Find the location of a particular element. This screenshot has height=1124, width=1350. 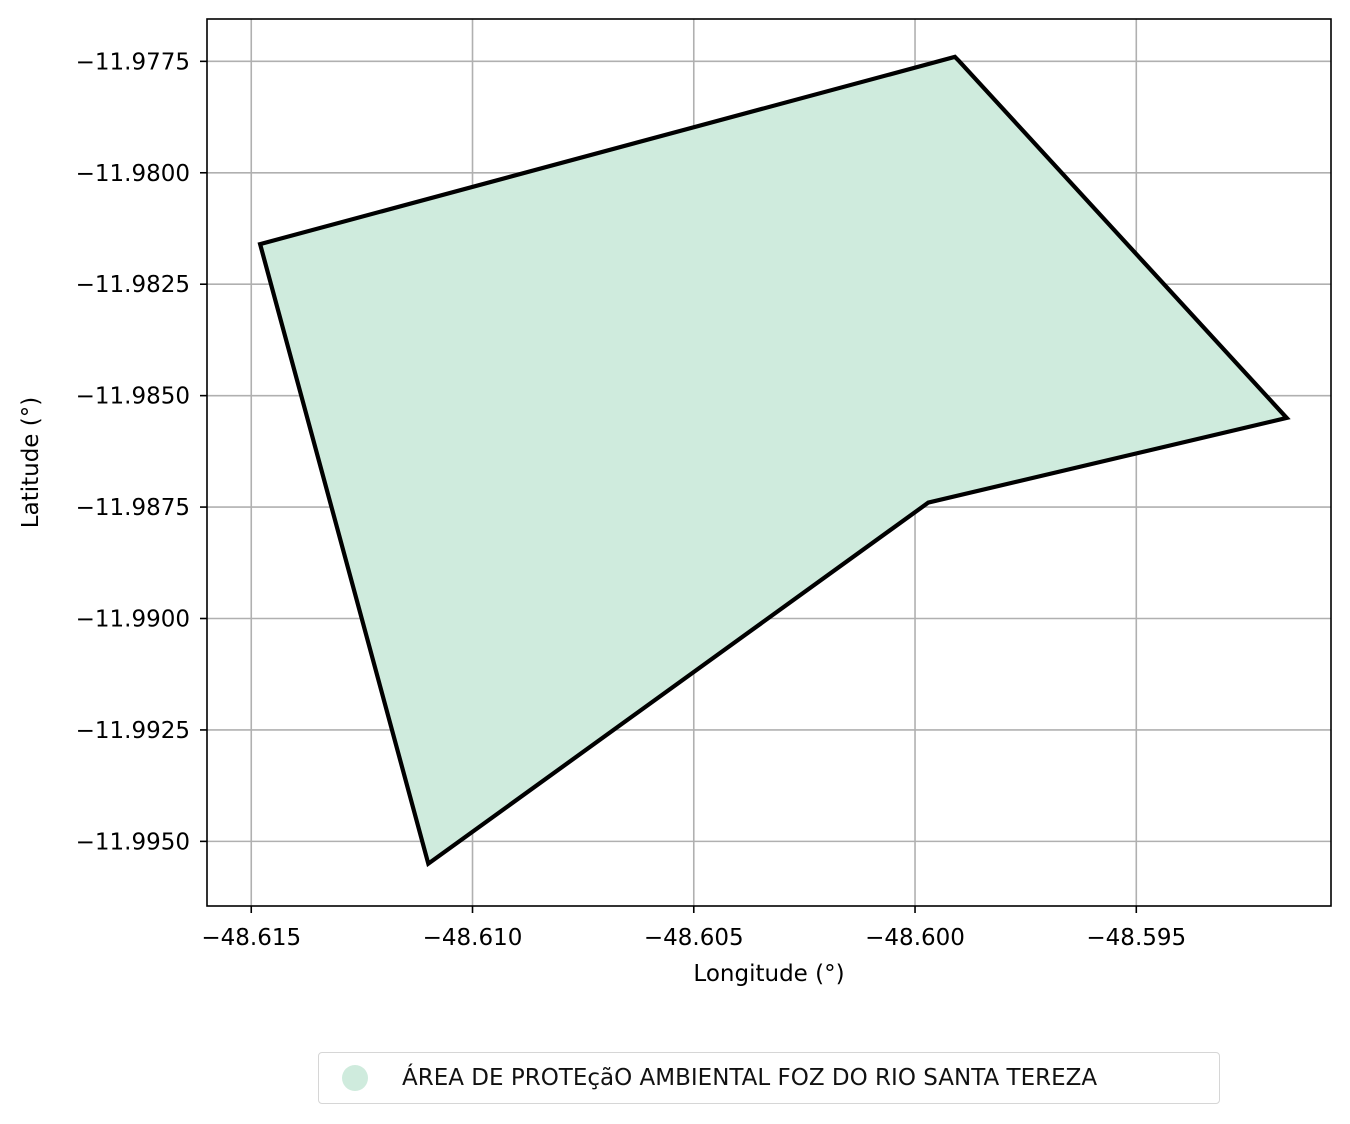

x-tick-label: −48.615 is located at coordinates (251, 938).